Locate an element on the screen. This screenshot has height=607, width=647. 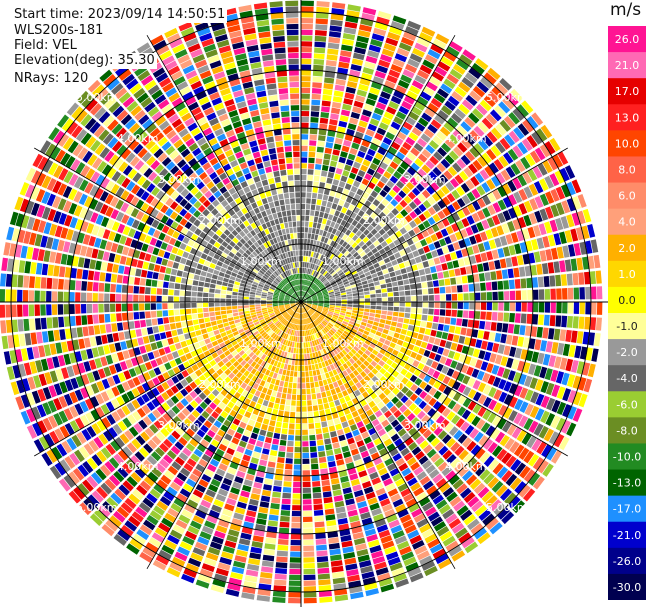
colorbar-tick-label: 2.0 is located at coordinates (627, 248).